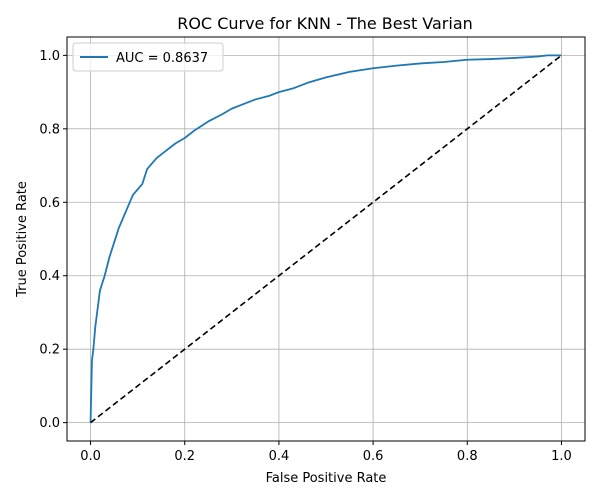  Describe the element at coordinates (22, 239) in the screenshot. I see `y-axis-label: True Positive Rate` at that location.